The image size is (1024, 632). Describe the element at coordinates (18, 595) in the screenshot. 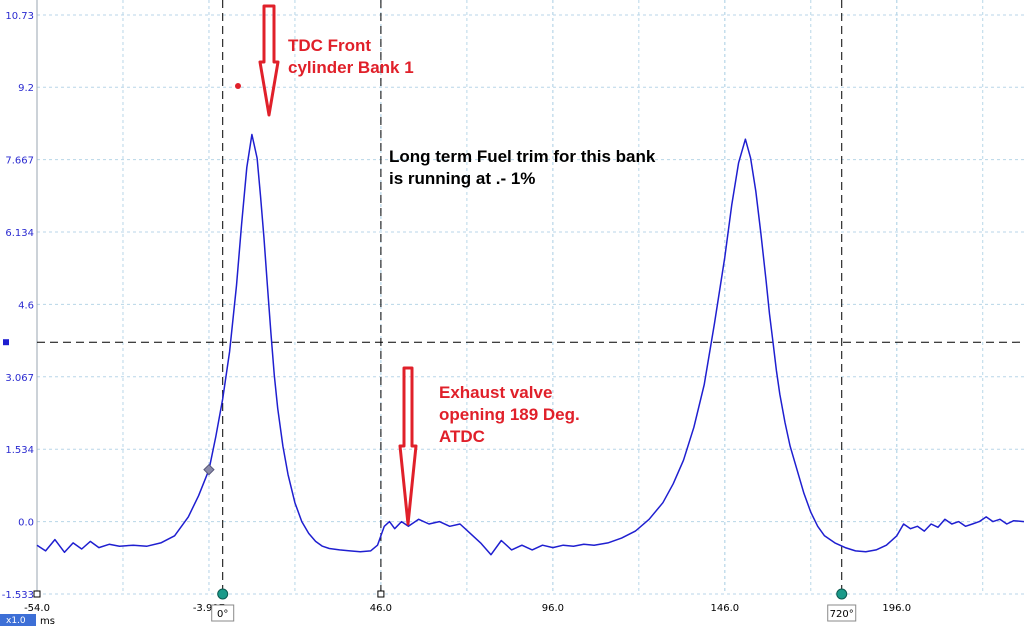

I see `y-tick-label: -1.533` at that location.